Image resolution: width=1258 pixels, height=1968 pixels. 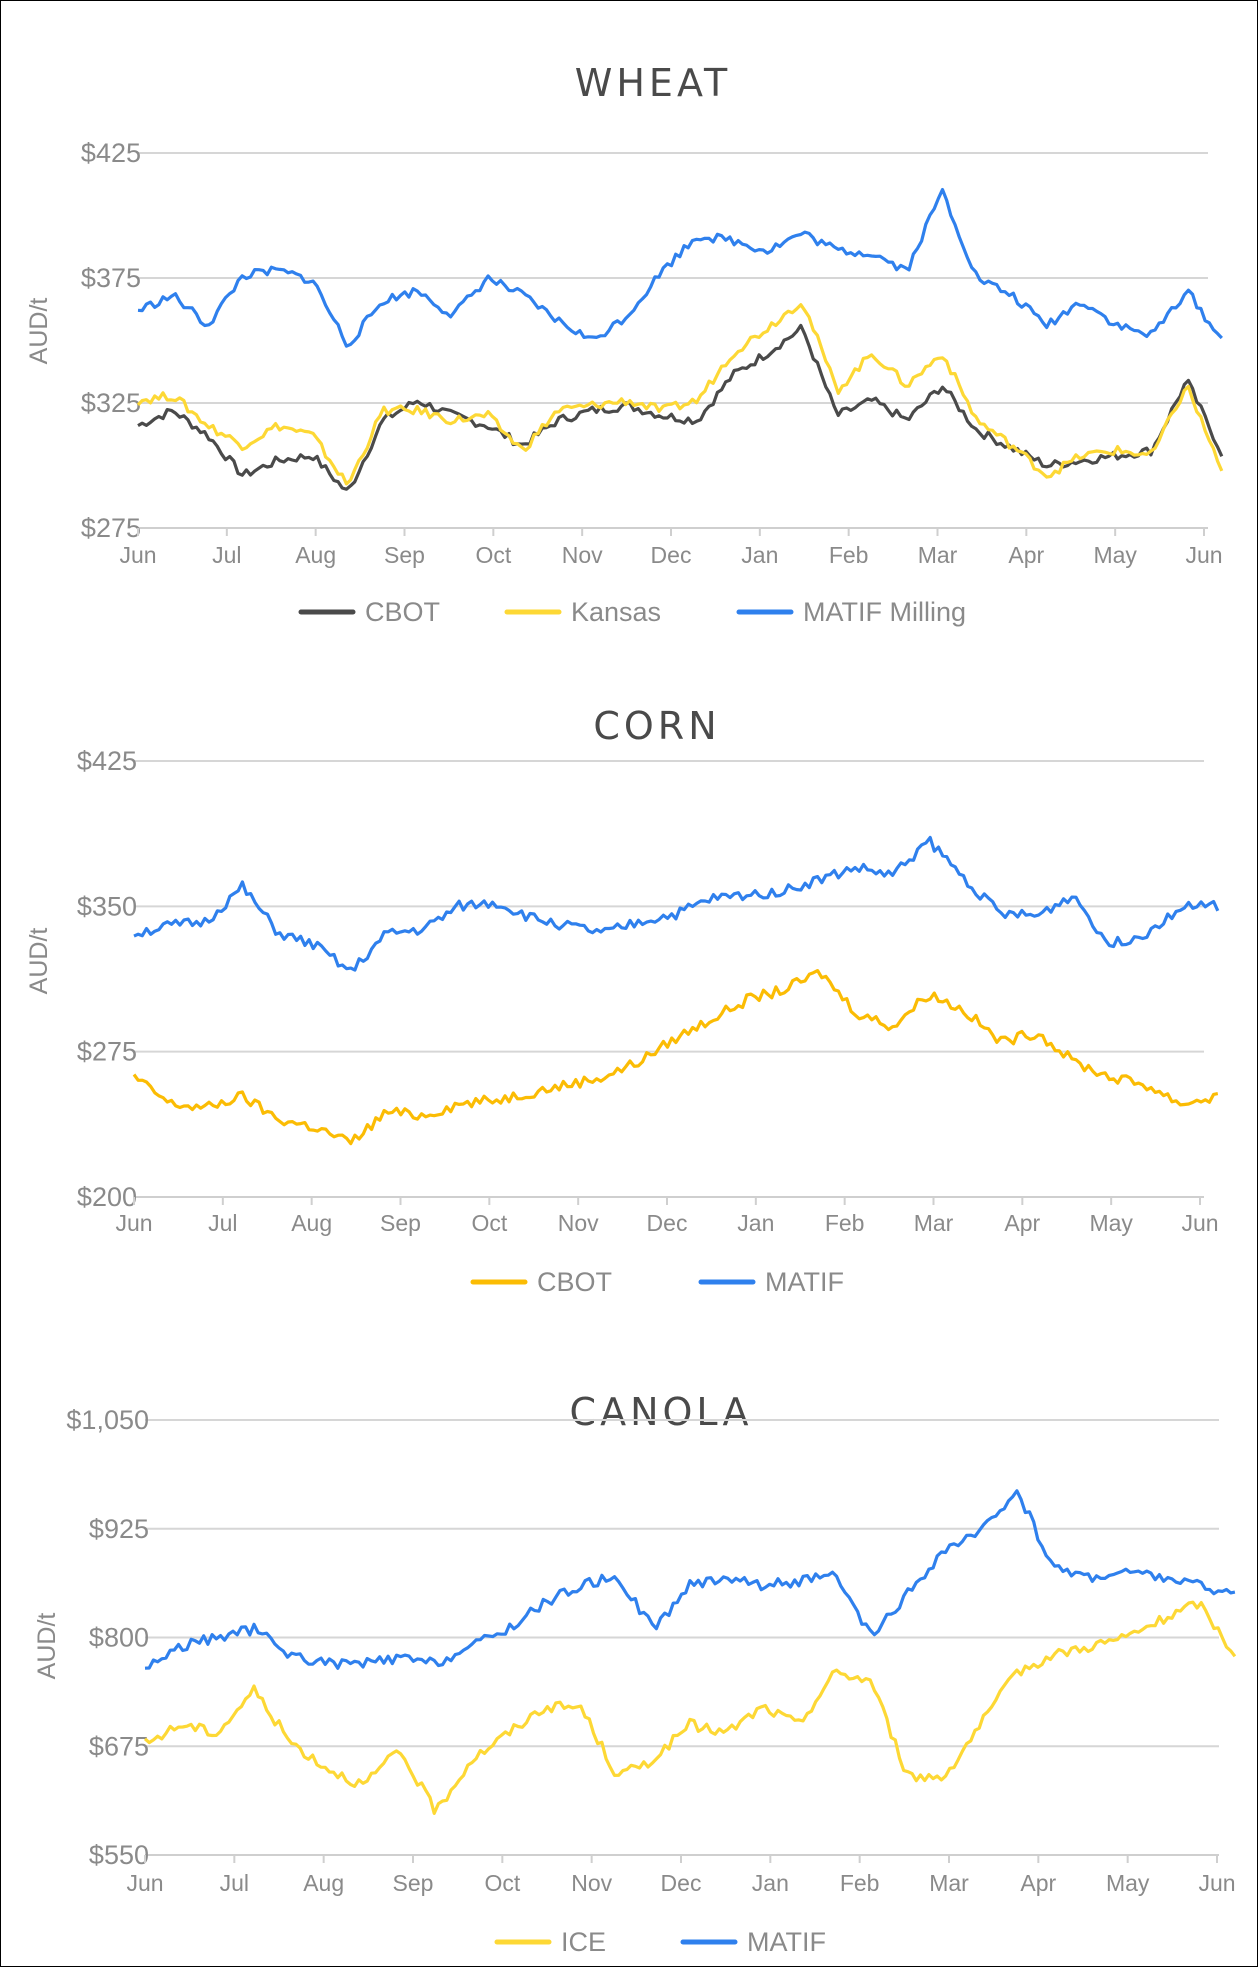 I want to click on canola-y-ticks: $1,050 $925 $800 $675 $550, so click(x=107, y=1637).